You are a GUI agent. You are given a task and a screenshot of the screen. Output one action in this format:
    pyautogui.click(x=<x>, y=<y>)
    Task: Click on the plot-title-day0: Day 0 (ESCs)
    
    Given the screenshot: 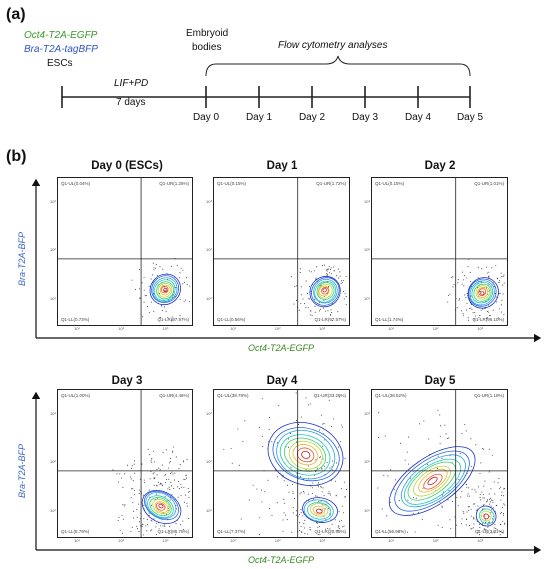 What is the action you would take?
    pyautogui.click(x=127, y=166)
    